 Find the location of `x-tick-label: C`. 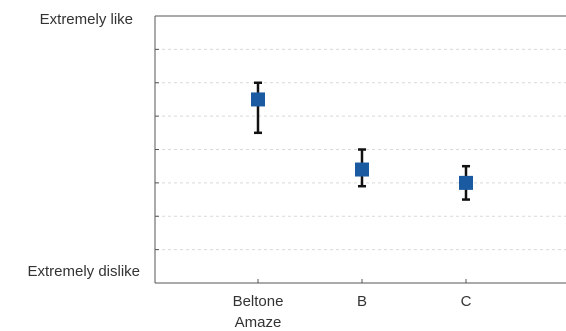

x-tick-label: C is located at coordinates (466, 301).